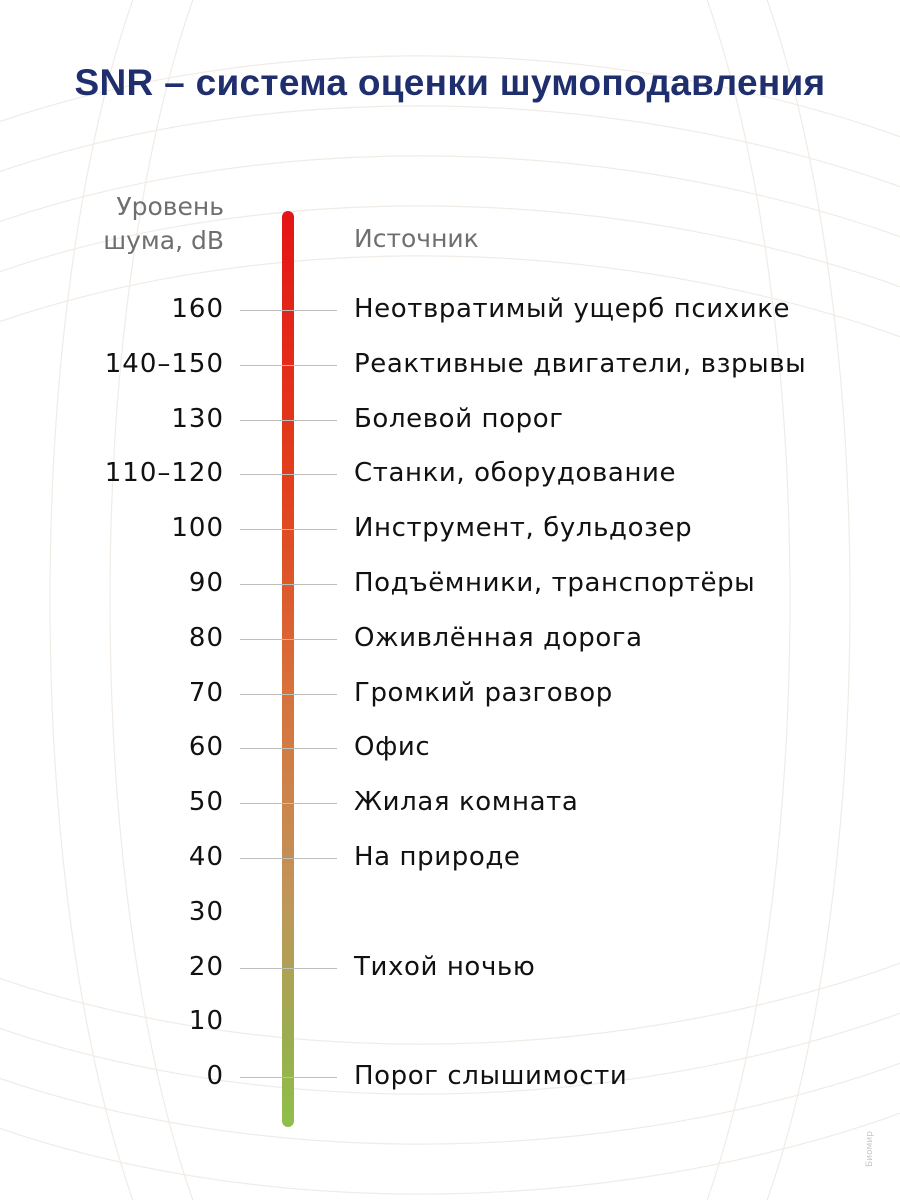 The height and width of the screenshot is (1200, 900). I want to click on noise-source-label: Офис, so click(392, 747).